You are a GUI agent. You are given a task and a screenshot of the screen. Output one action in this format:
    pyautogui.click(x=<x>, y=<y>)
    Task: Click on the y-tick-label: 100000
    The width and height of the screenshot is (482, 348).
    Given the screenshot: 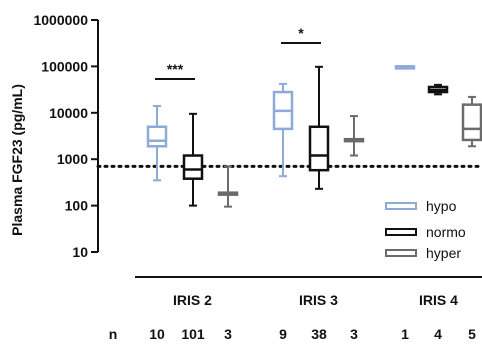 What is the action you would take?
    pyautogui.click(x=64, y=66)
    